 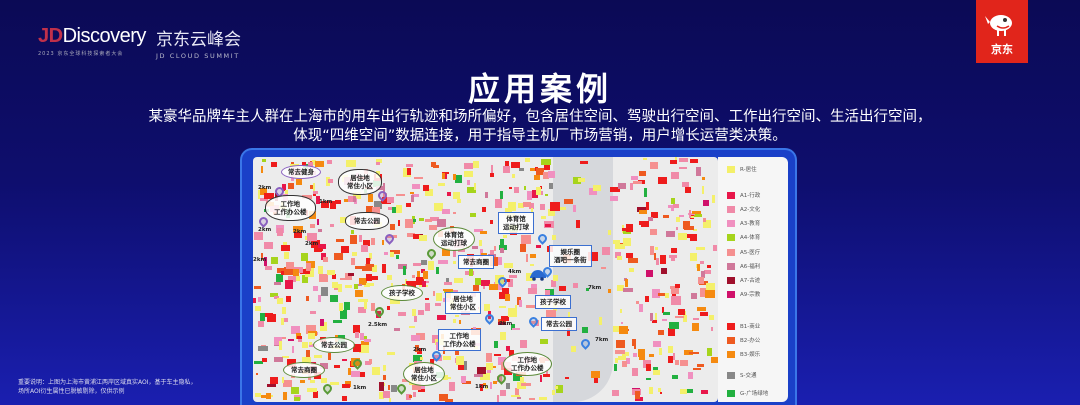 I want to click on distance-label: 1km, so click(x=326, y=202).